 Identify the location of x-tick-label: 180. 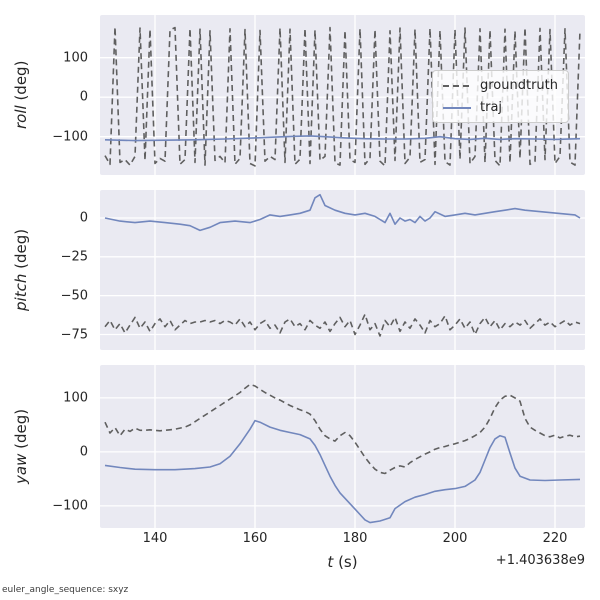
(355, 538).